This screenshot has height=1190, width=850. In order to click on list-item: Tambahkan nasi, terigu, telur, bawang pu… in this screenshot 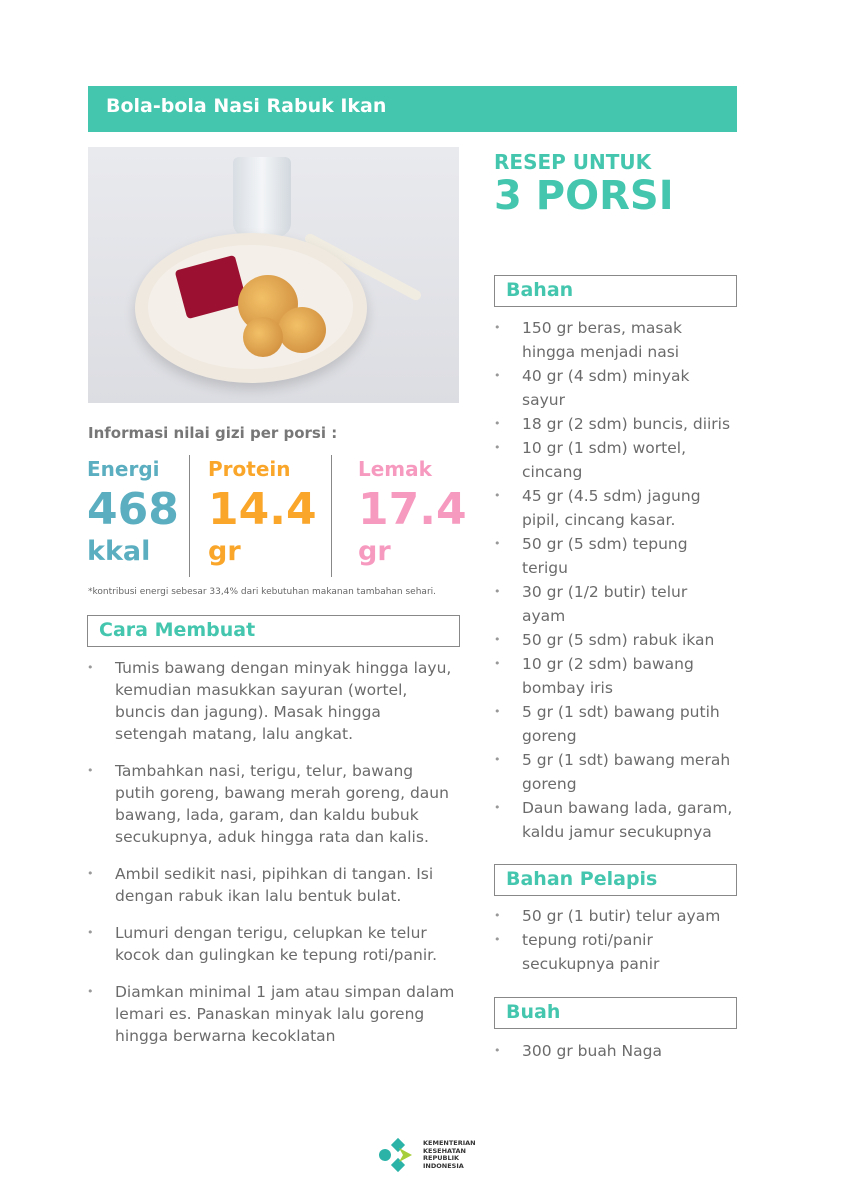, I will do `click(272, 804)`.